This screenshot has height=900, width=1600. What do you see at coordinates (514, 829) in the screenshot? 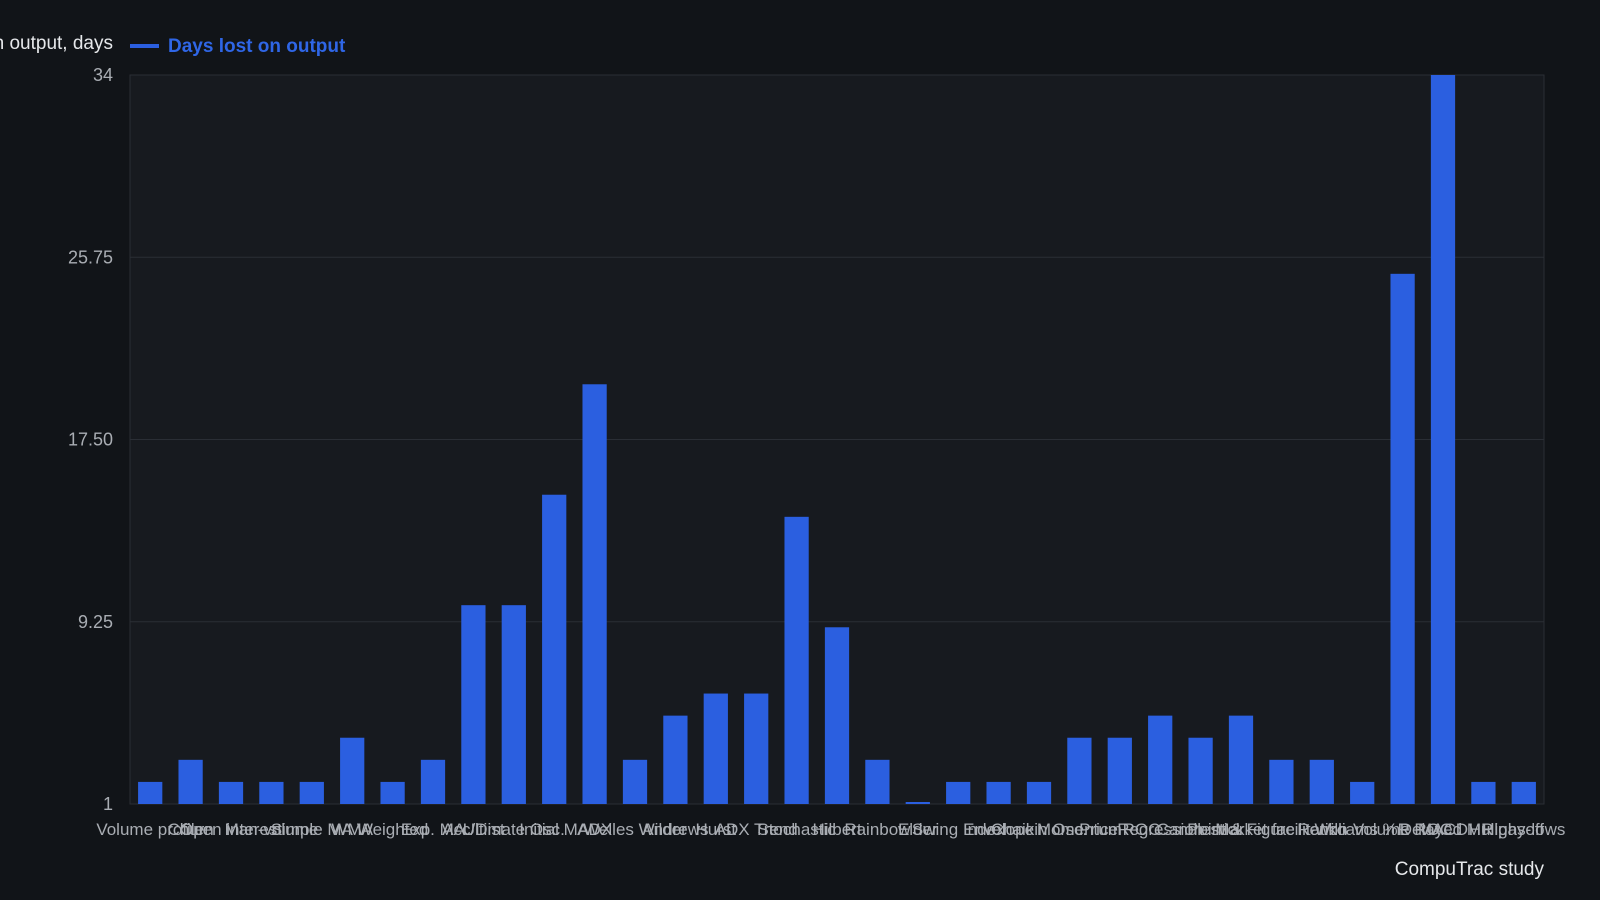
I see `x-tick-label: Ultimate Osc.` at bounding box center [514, 829].